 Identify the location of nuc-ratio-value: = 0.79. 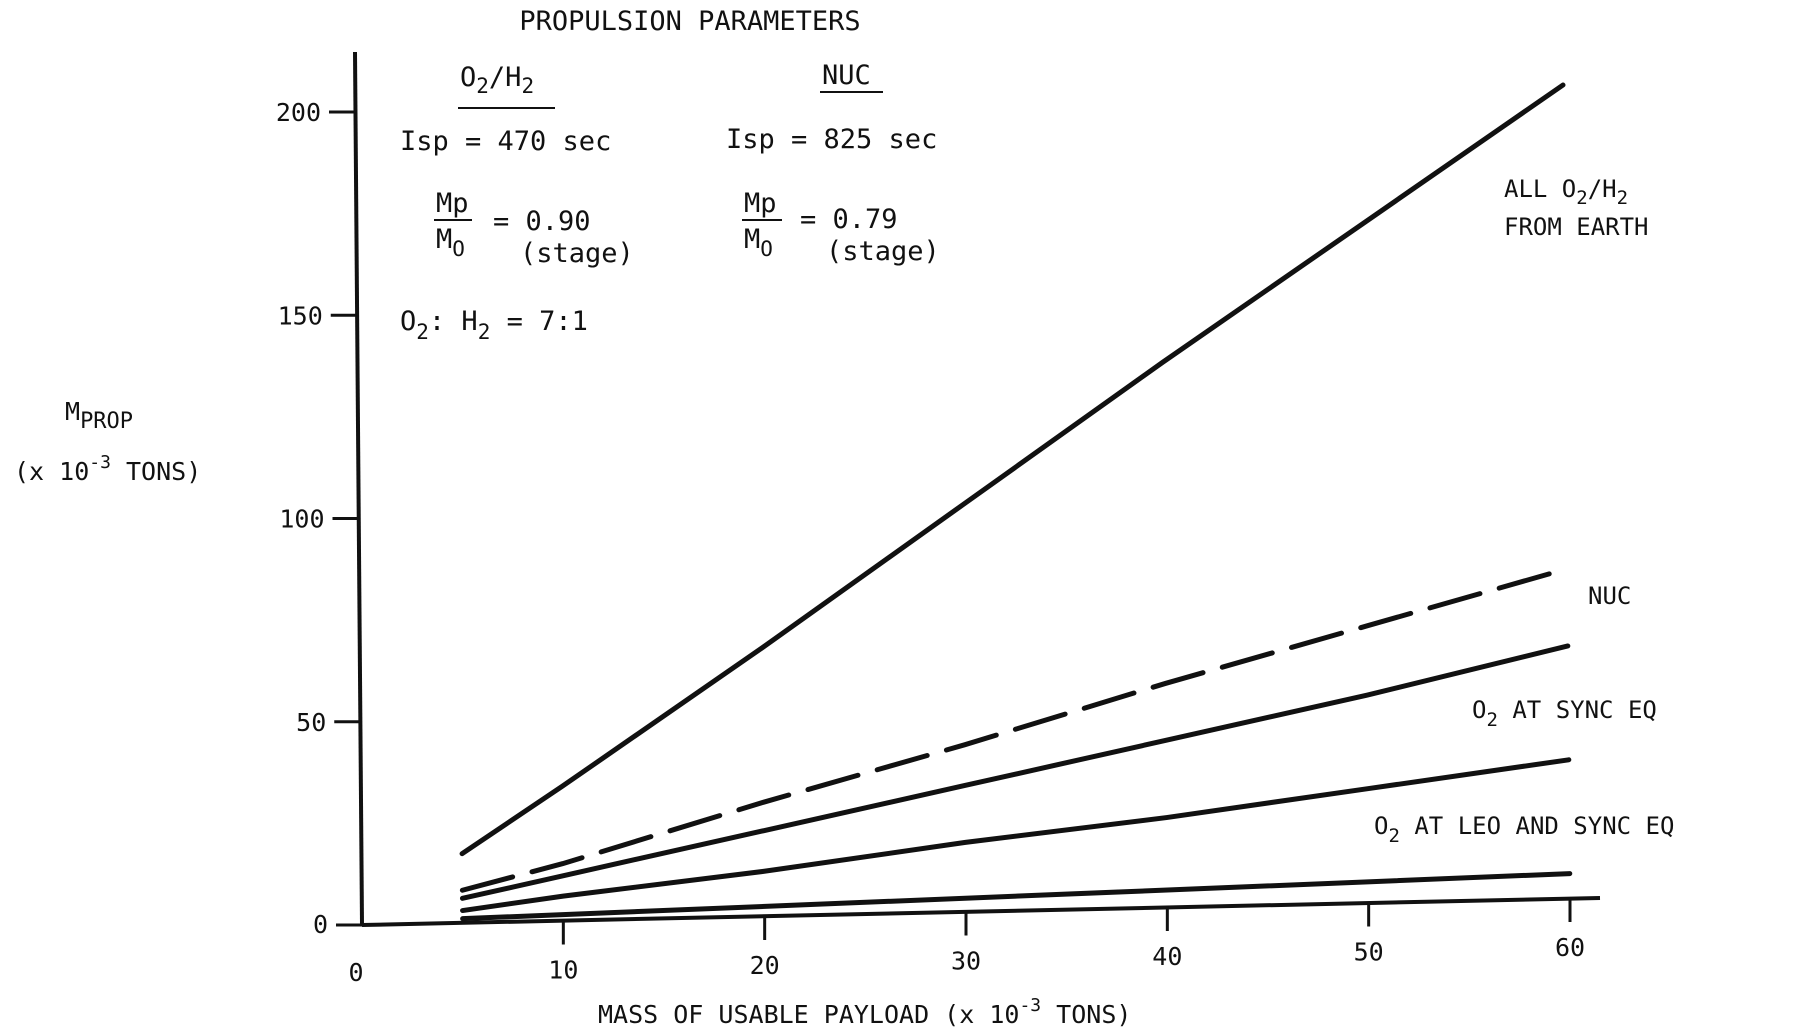
(849, 219).